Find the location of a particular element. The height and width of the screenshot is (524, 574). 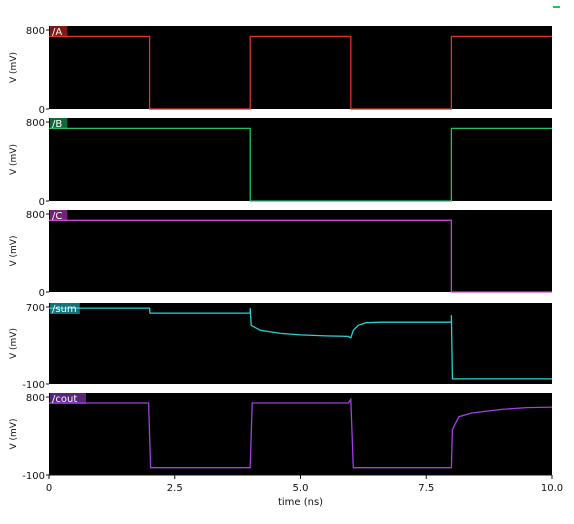

legend-entry: /C is located at coordinates (57, 216).